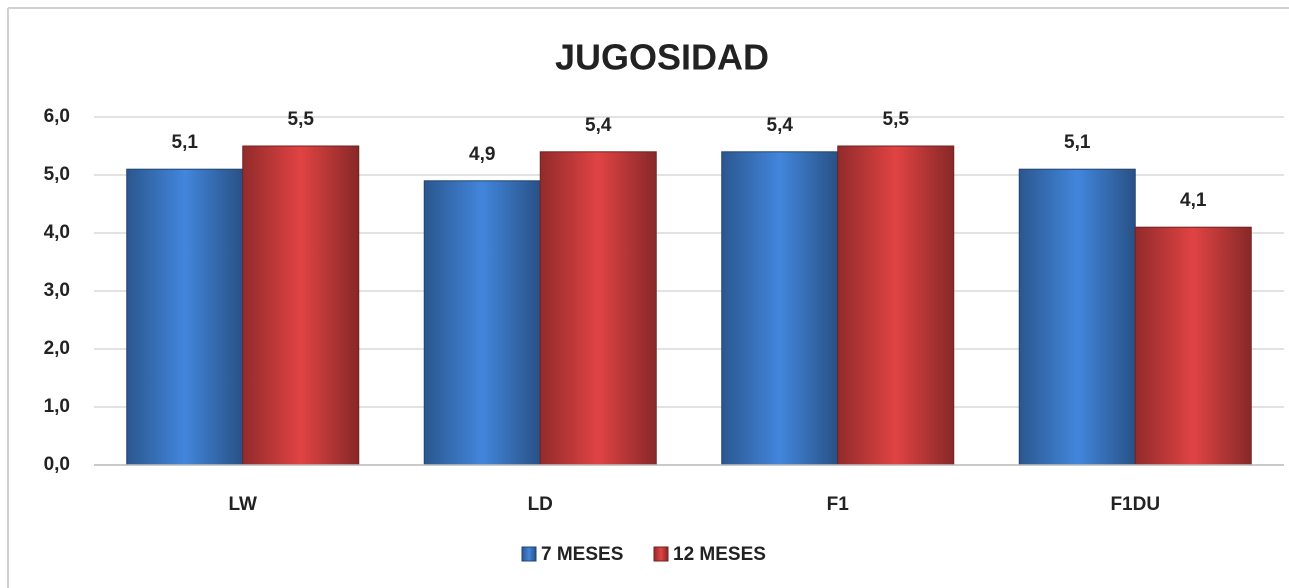 This screenshot has height=588, width=1289. Describe the element at coordinates (1135, 504) in the screenshot. I see `x-tick-label: F1DU` at that location.